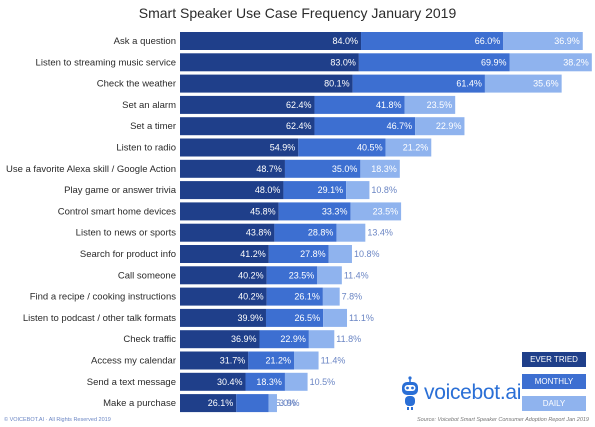 The image size is (595, 427). I want to click on value-label-monthly: 26.5%, so click(308, 318).